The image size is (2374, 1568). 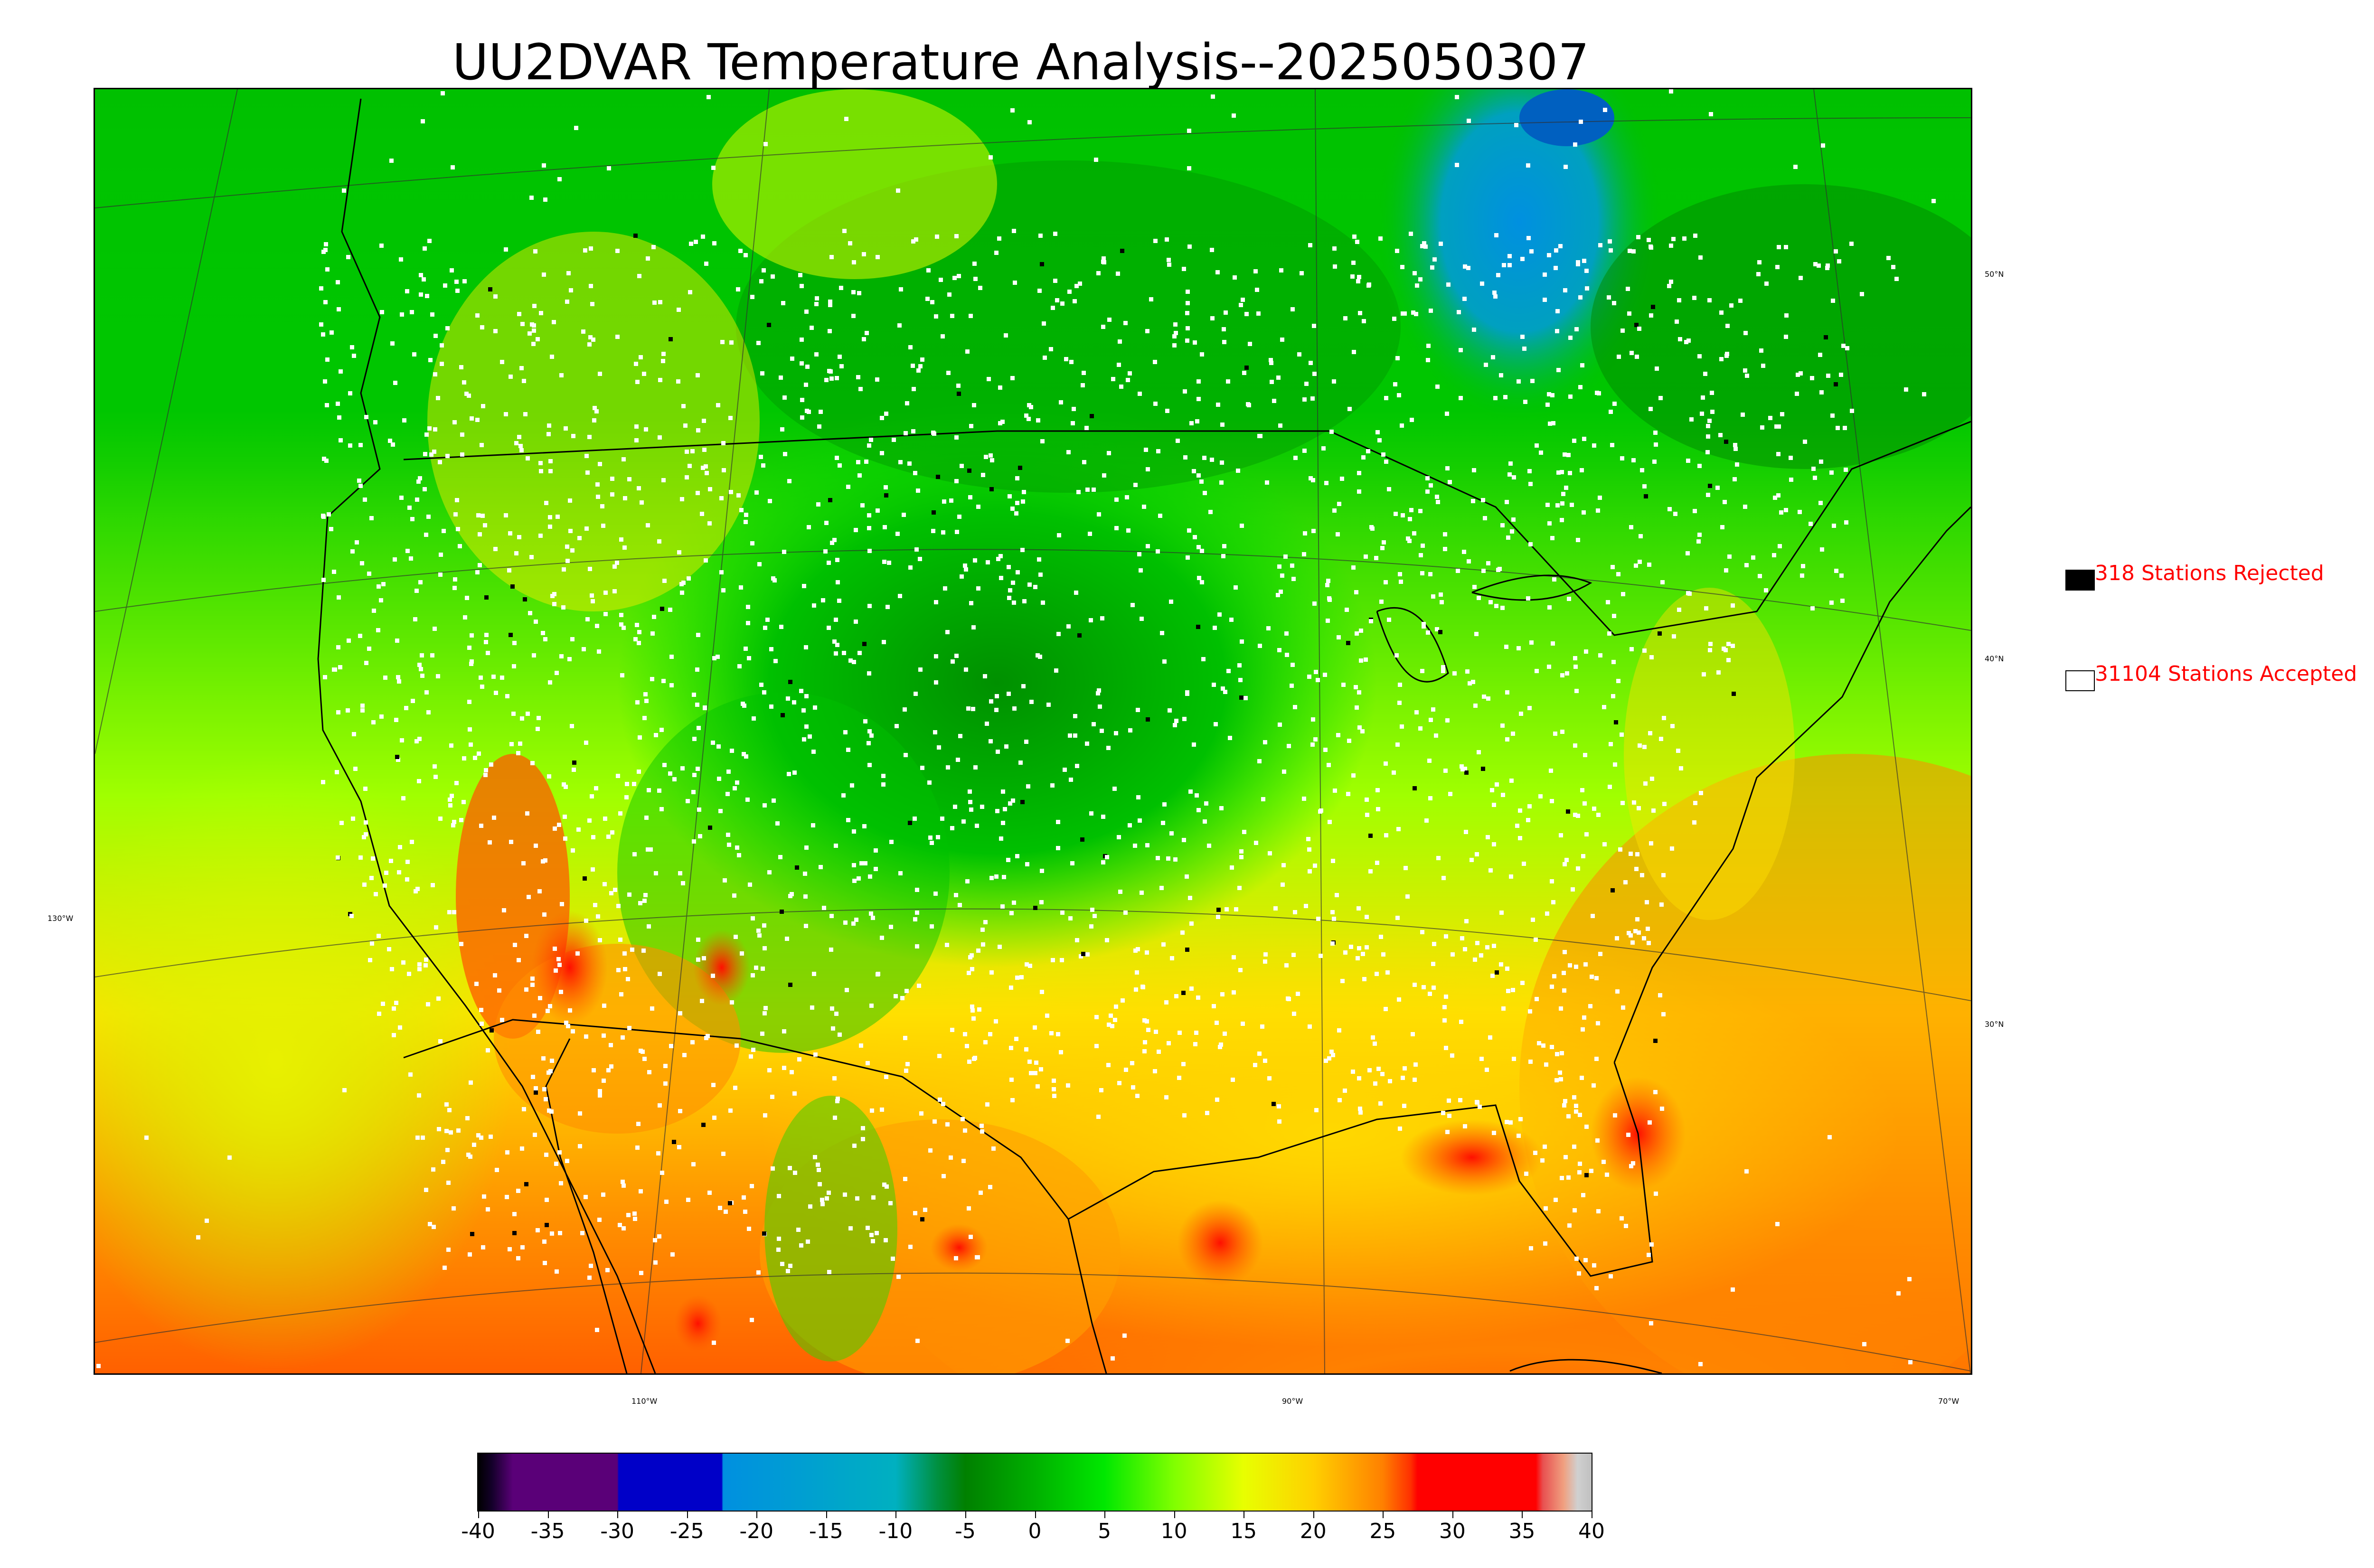 I want to click on colorbar-tick-label: 35, so click(x=1522, y=1531).